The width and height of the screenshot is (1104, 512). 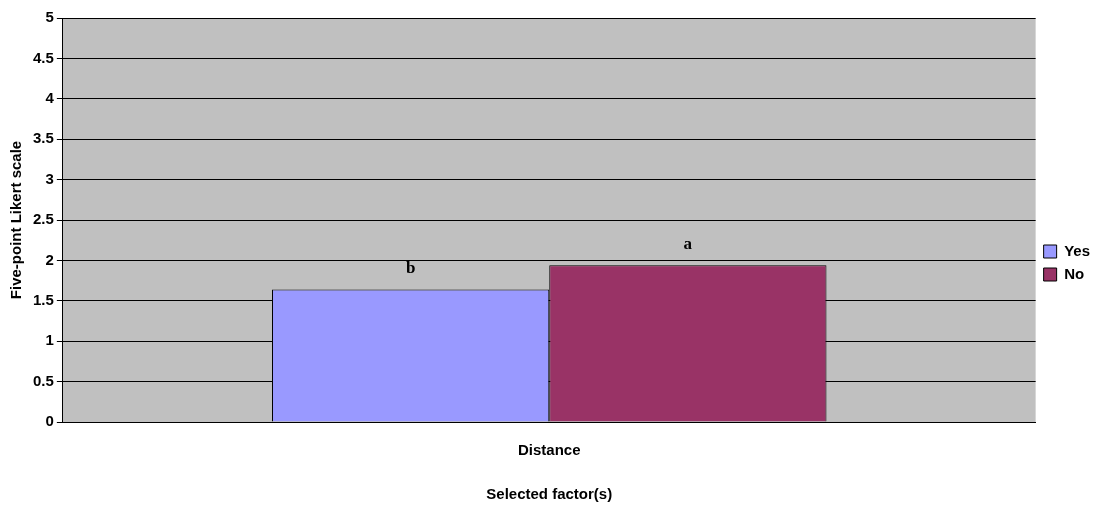 What do you see at coordinates (50, 97) in the screenshot?
I see `y-tick-label: 4` at bounding box center [50, 97].